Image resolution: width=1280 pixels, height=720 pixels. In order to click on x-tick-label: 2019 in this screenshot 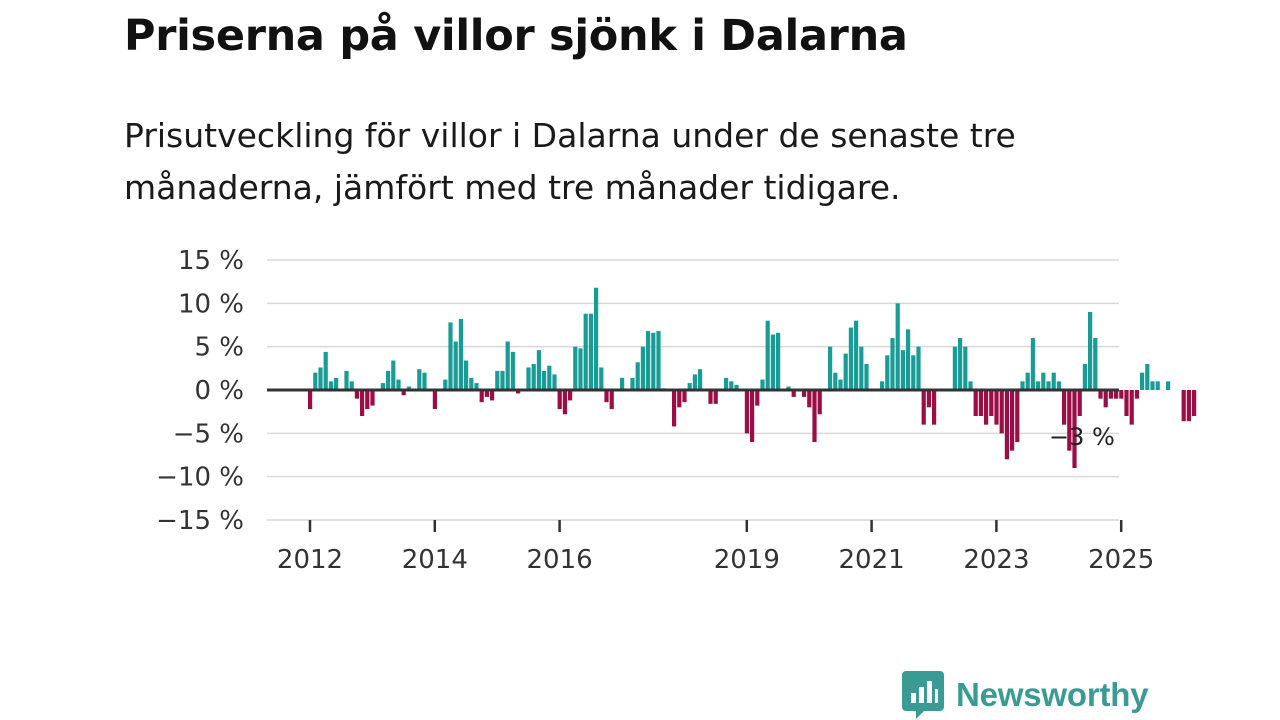, I will do `click(747, 560)`.